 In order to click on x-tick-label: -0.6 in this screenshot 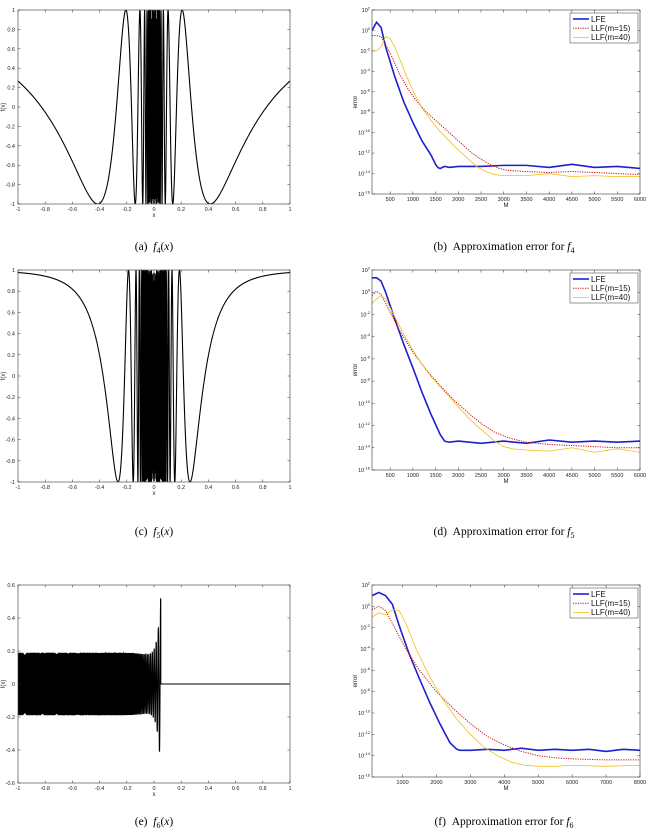, I will do `click(72, 488)`.